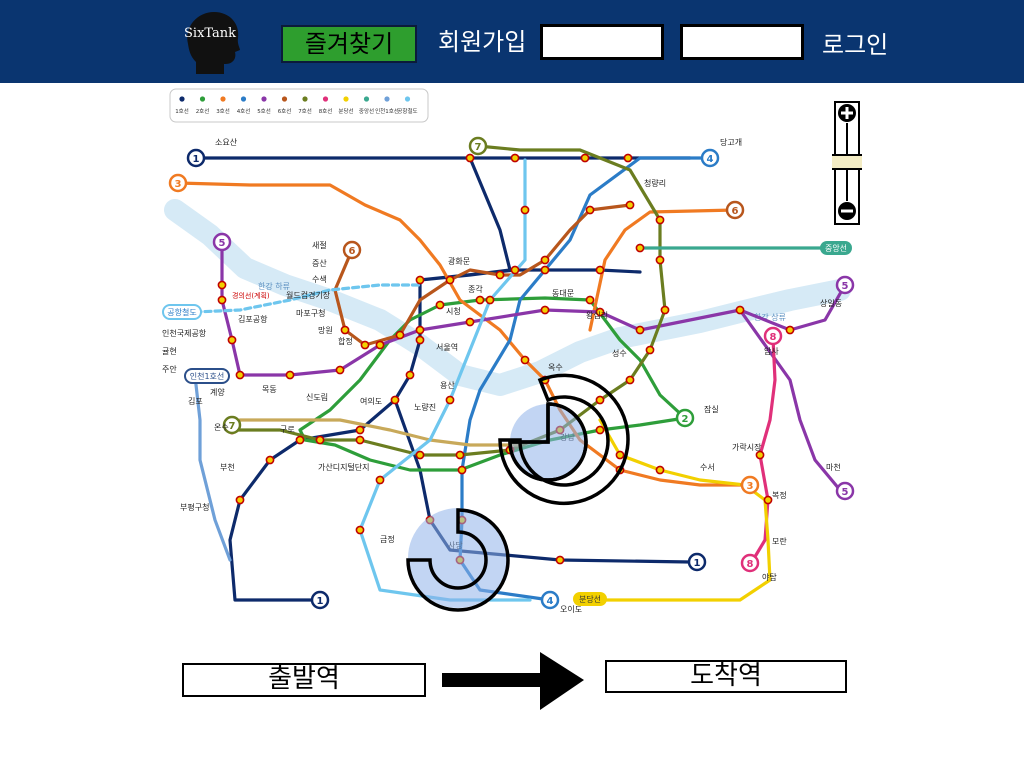 This screenshot has height=768, width=1024. What do you see at coordinates (253, 319) in the screenshot?
I see `station-label: 김포공항` at bounding box center [253, 319].